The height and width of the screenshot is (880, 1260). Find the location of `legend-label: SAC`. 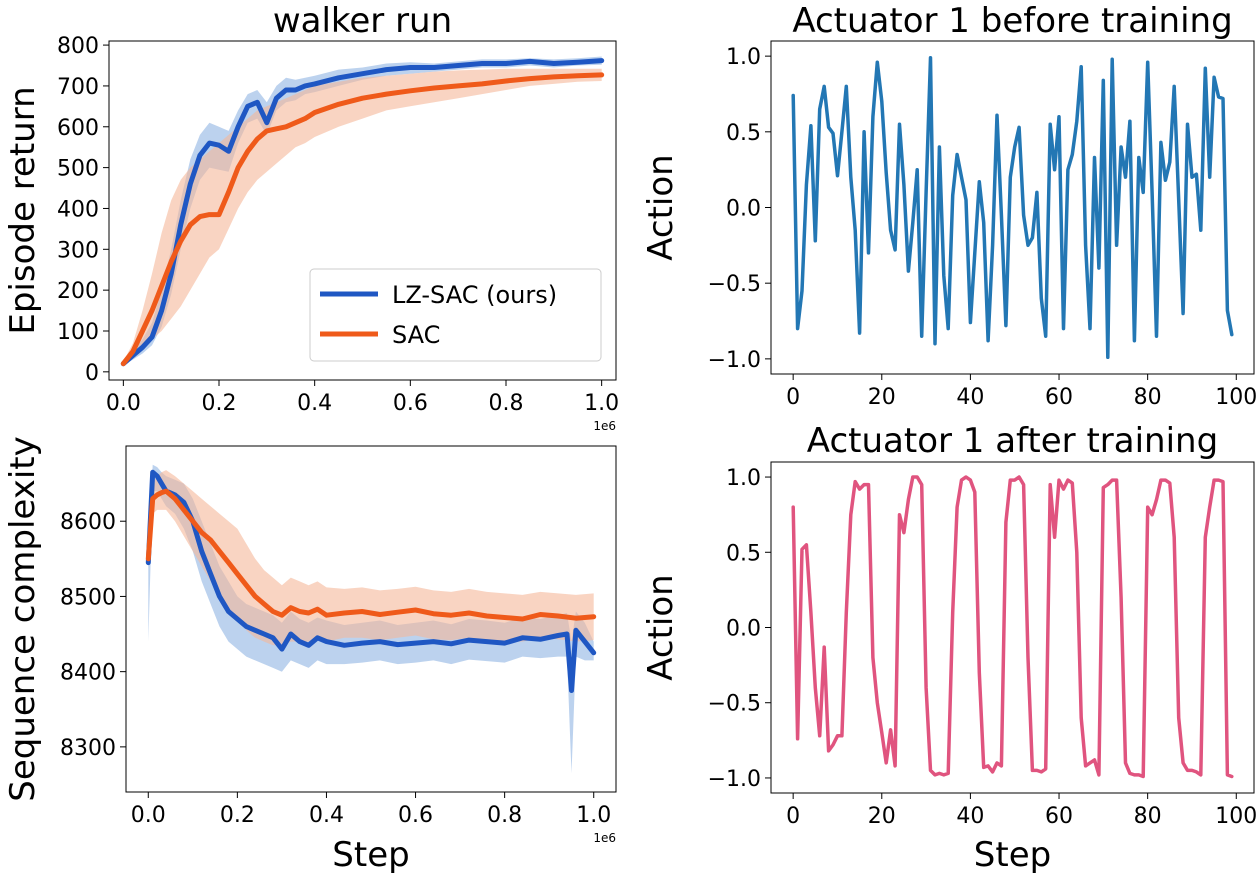

legend-label: SAC is located at coordinates (416, 335).